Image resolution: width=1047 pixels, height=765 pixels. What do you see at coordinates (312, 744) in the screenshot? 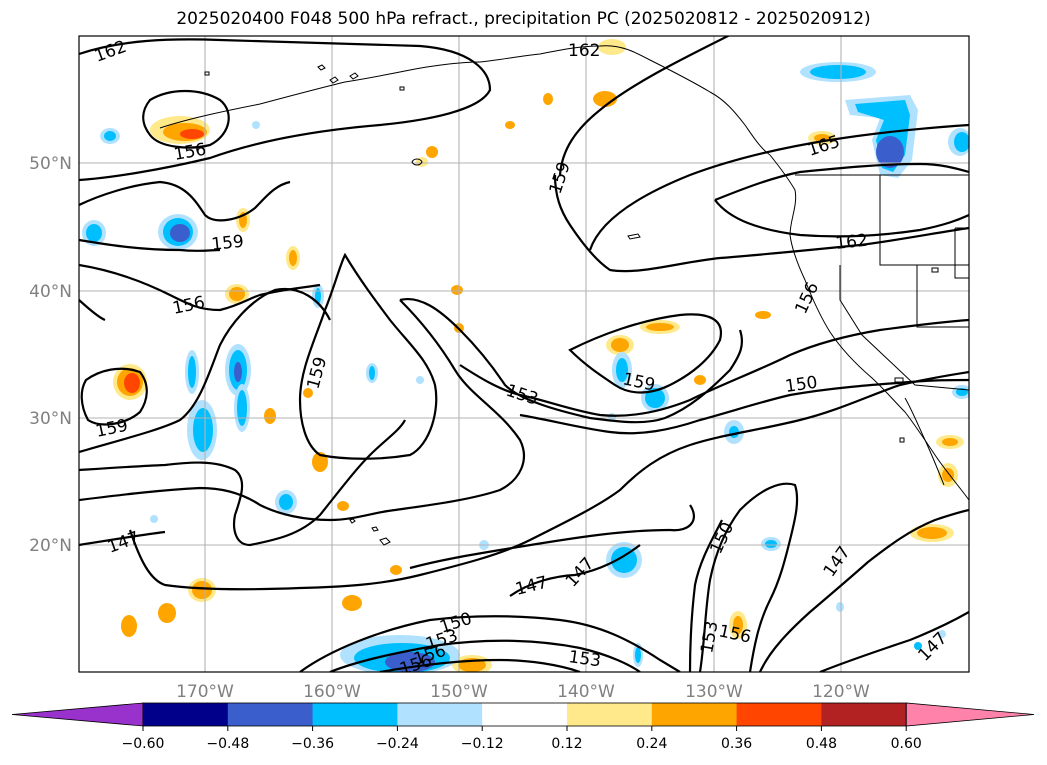
I see `colorbar-tick-label: −0.36` at bounding box center [312, 744].